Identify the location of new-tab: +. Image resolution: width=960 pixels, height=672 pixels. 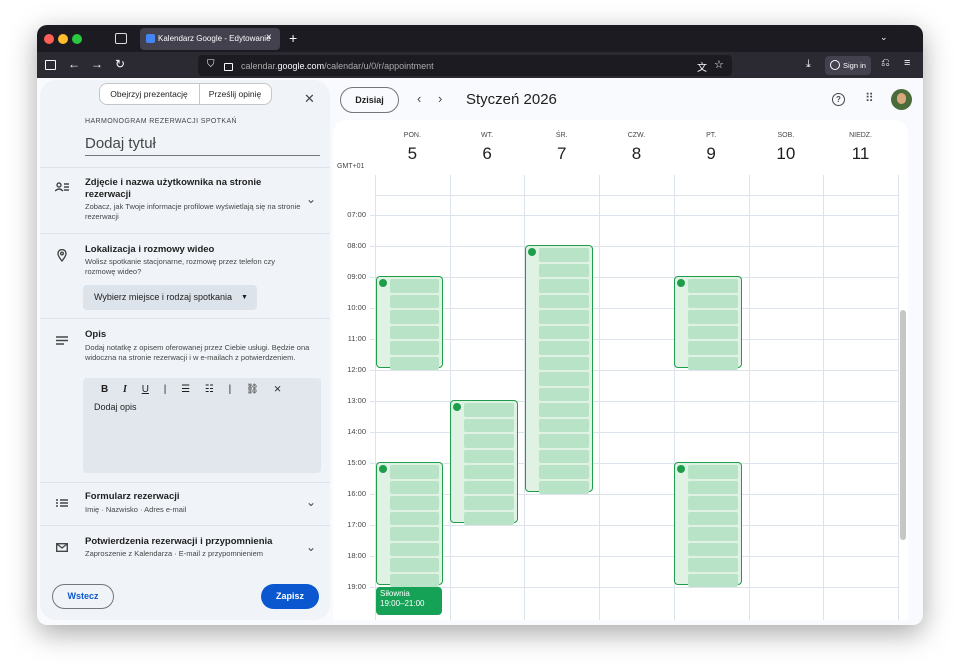
(293, 38).